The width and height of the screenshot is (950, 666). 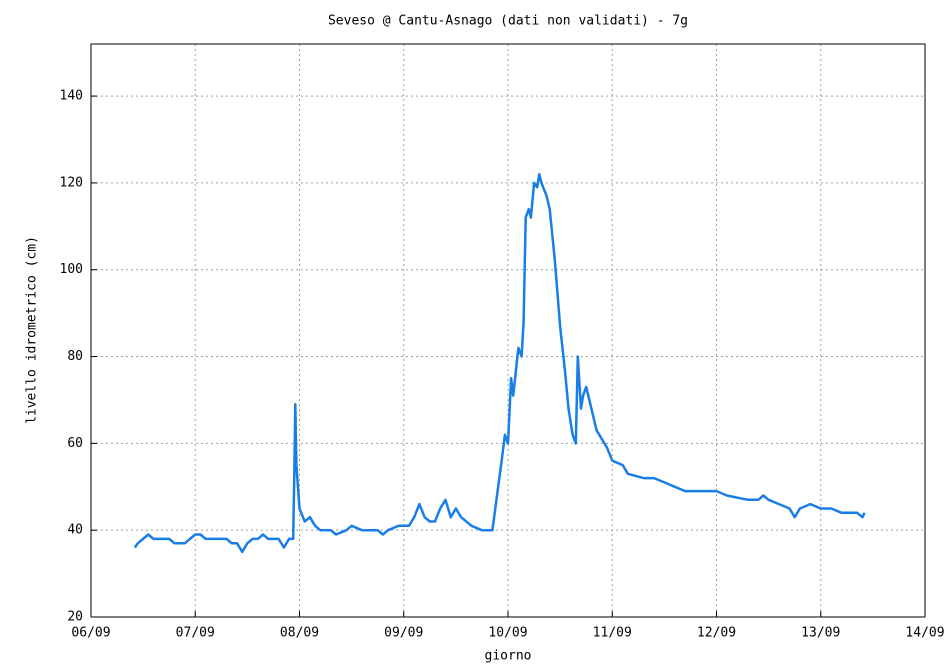 What do you see at coordinates (71, 269) in the screenshot?
I see `y-tick-label: 100` at bounding box center [71, 269].